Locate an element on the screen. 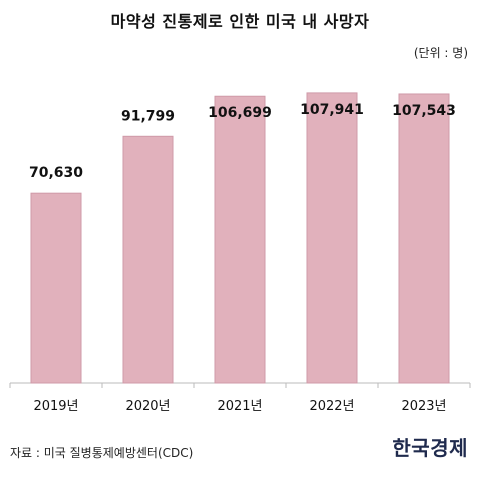 This screenshot has height=480, width=480. value-label: 106,699 is located at coordinates (240, 113).